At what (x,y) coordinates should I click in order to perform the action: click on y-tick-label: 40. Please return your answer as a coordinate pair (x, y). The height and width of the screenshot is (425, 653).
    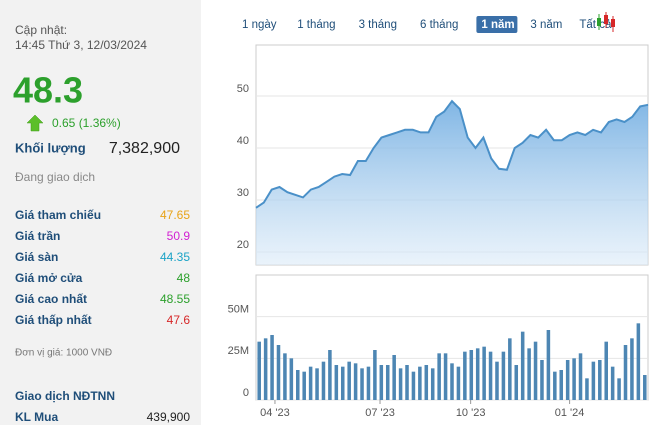
    Looking at the image, I should click on (243, 141).